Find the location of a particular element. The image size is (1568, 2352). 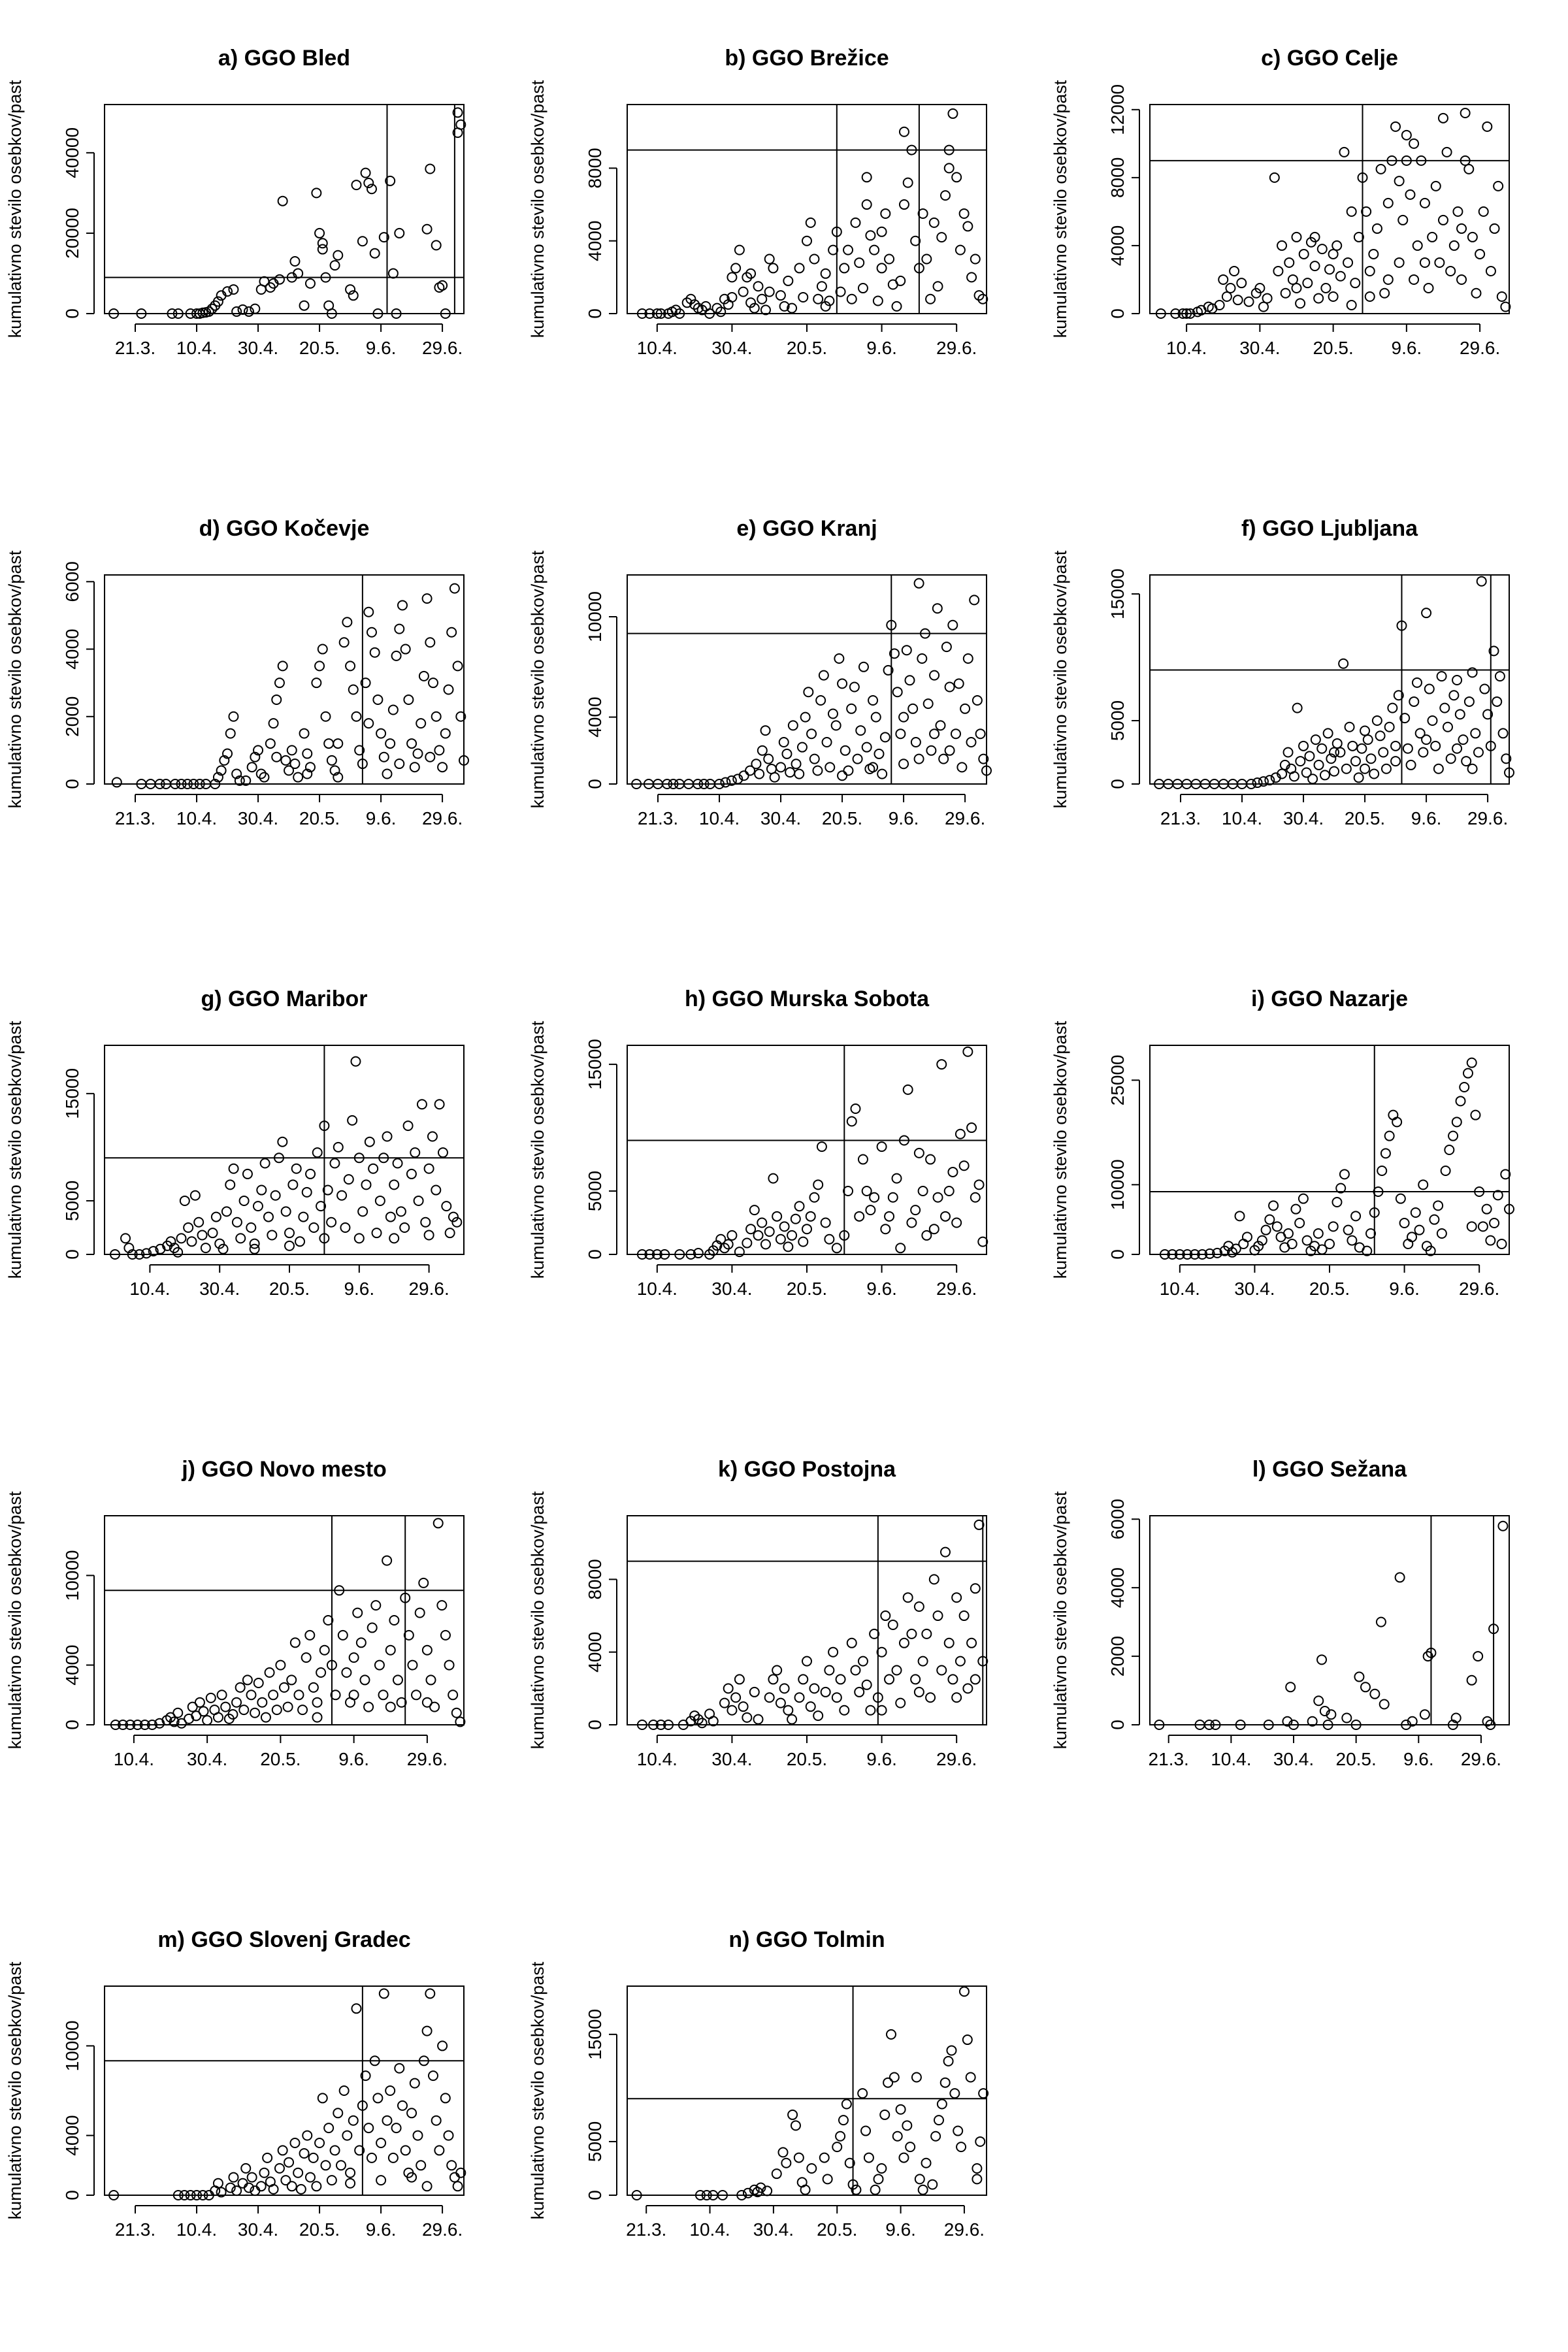

y-axis-label-i: kumulativno stevilo osebkov/past is located at coordinates (1060, 1150).